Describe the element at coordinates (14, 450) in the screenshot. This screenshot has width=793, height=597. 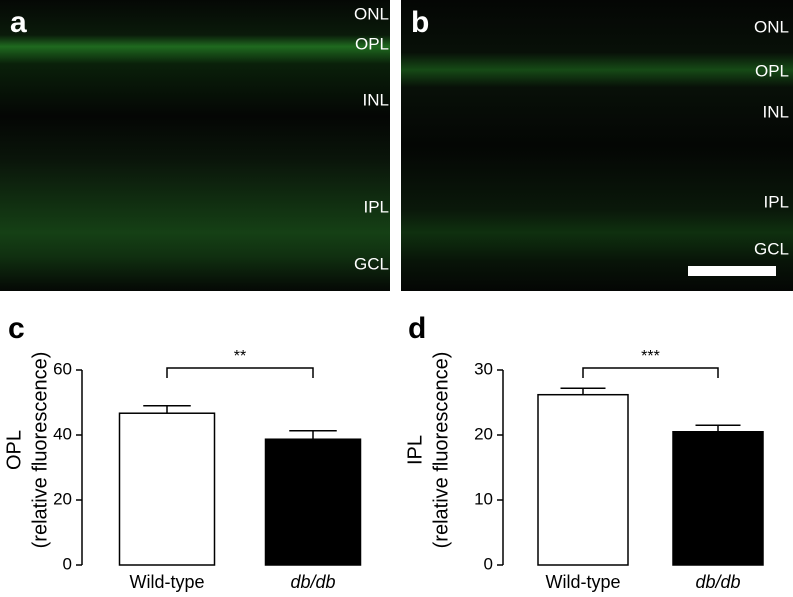
I see `y-axis-label: OPL` at that location.